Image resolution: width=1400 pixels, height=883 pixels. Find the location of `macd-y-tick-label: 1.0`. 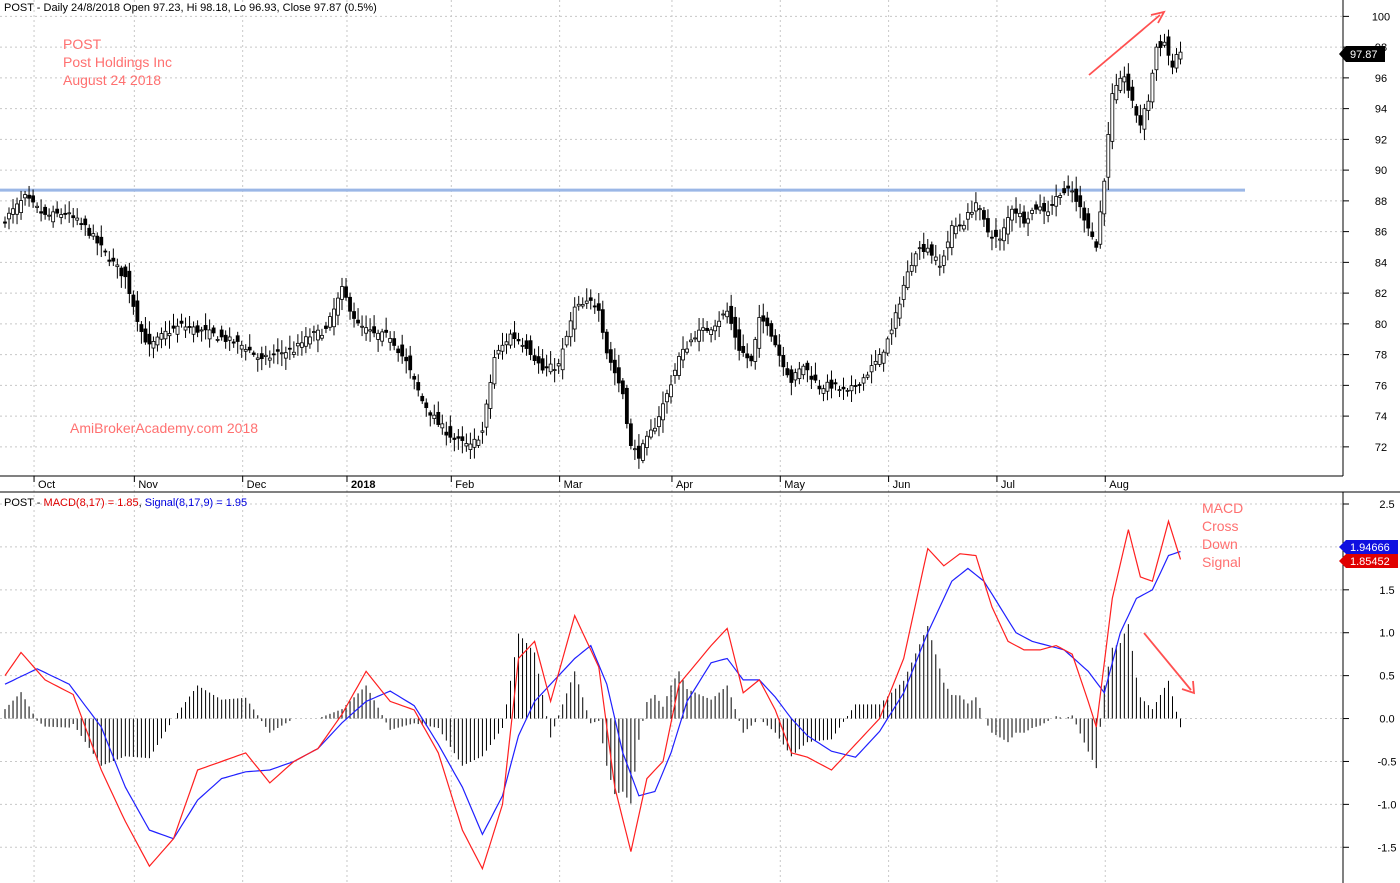

macd-y-tick-label: 1.0 is located at coordinates (1386, 634).